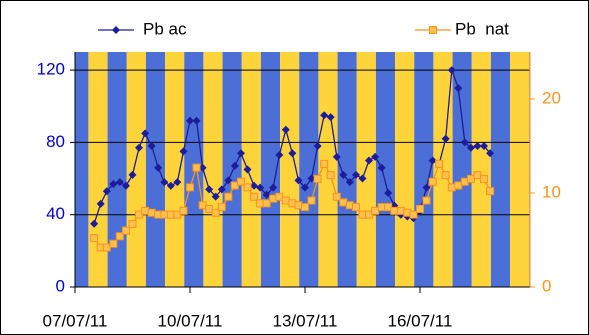 The image size is (589, 335). I want to click on y-tick-label: 80, so click(55, 141).